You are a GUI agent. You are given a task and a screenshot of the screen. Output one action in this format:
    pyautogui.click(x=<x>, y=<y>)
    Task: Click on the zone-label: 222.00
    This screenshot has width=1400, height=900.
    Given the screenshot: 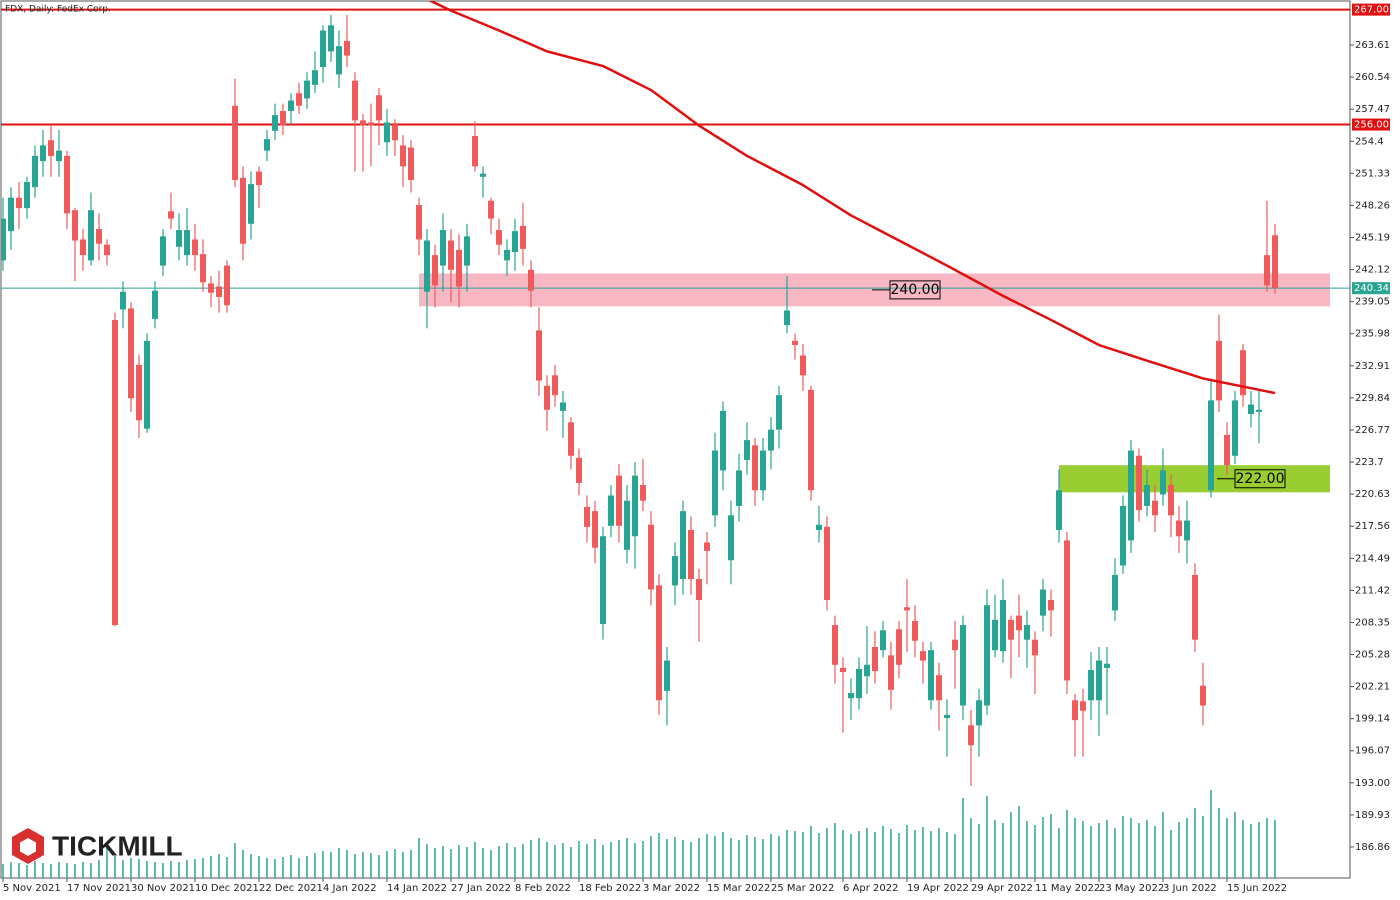 What is the action you would take?
    pyautogui.click(x=1260, y=479)
    